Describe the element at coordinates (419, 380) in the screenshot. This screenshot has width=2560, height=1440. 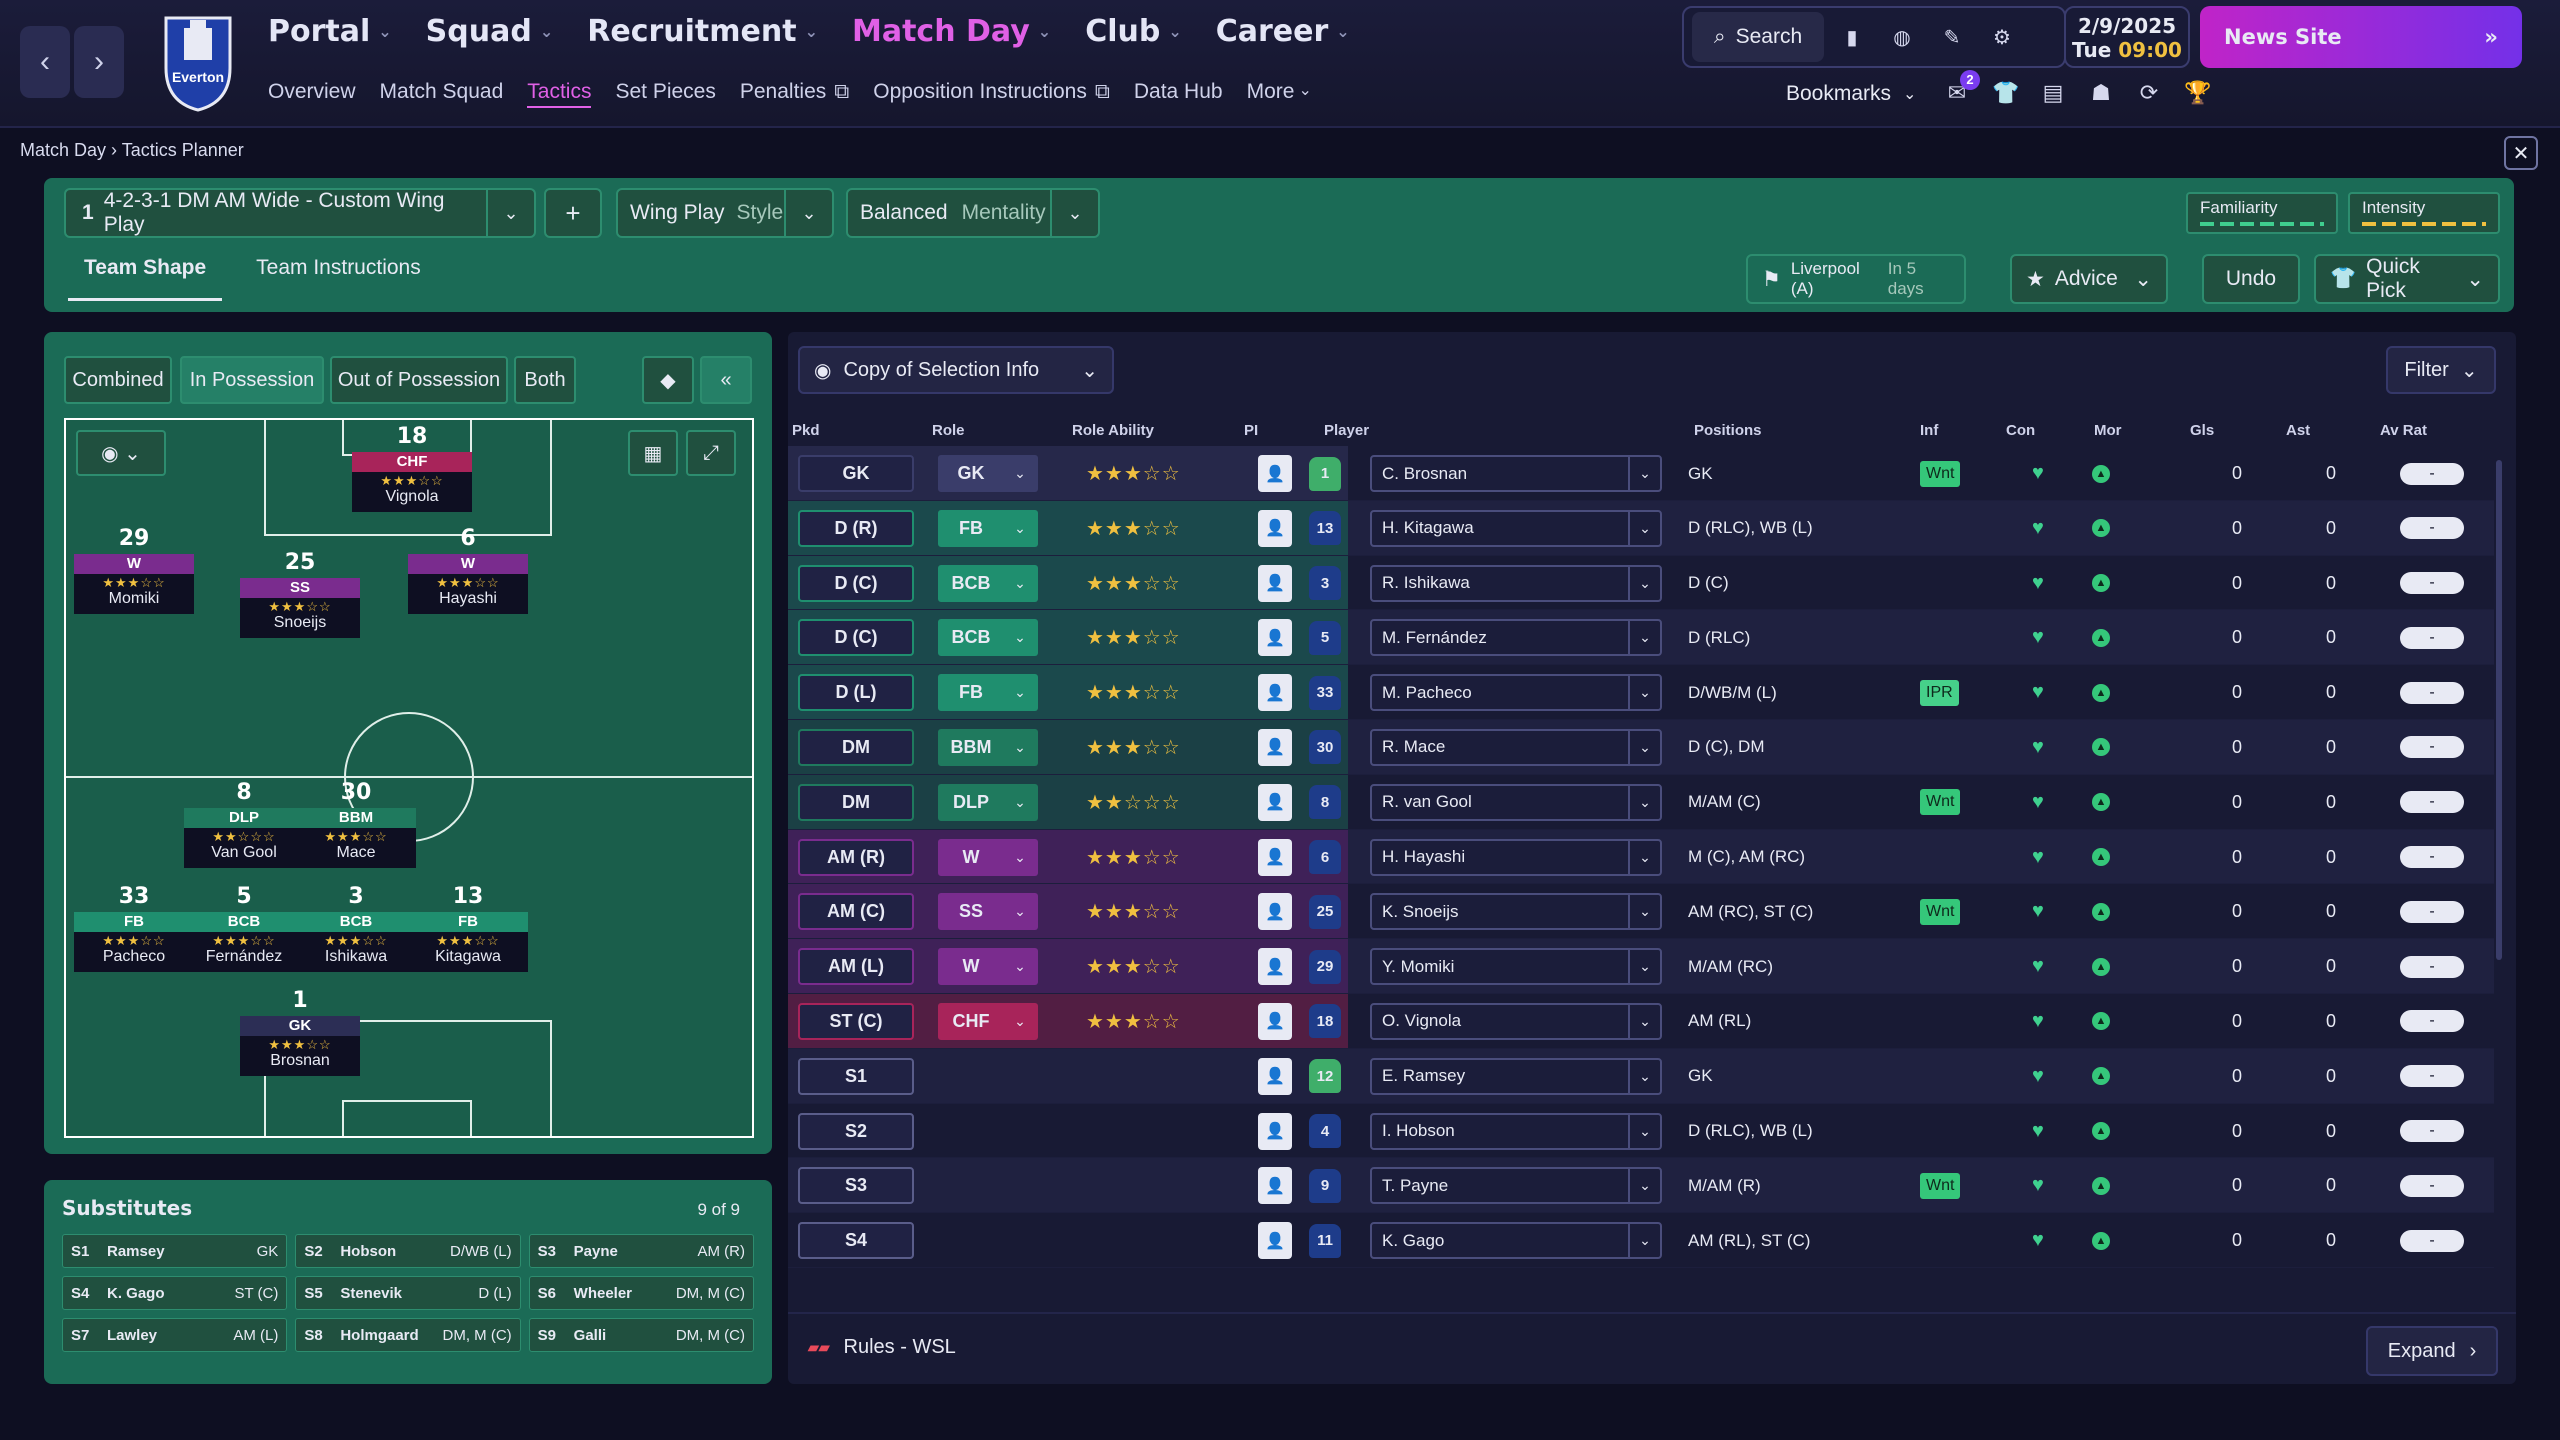
I see `mode-tab-out-of-possession: Out of Possession` at that location.